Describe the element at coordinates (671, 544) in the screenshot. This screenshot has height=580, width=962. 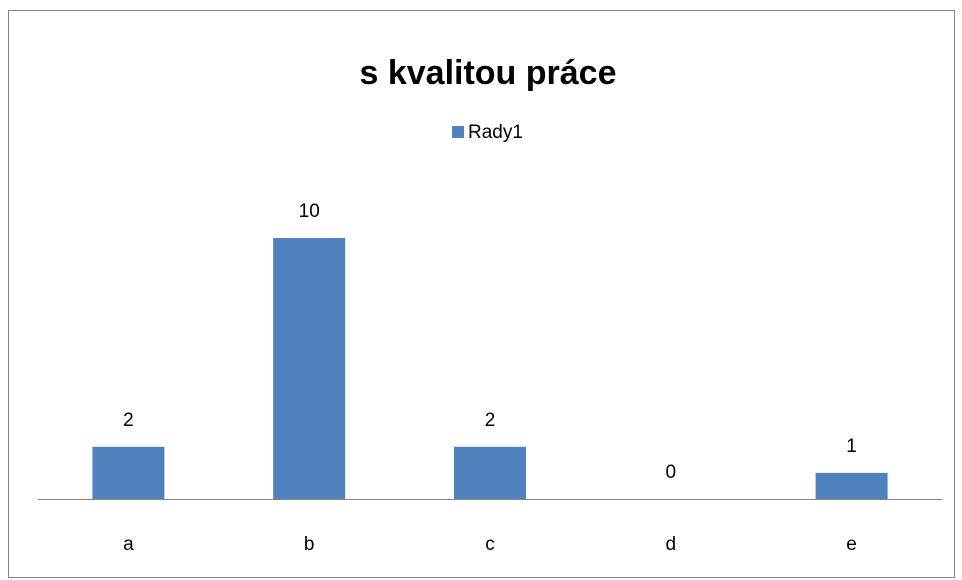
I see `x-tick-label: d` at that location.